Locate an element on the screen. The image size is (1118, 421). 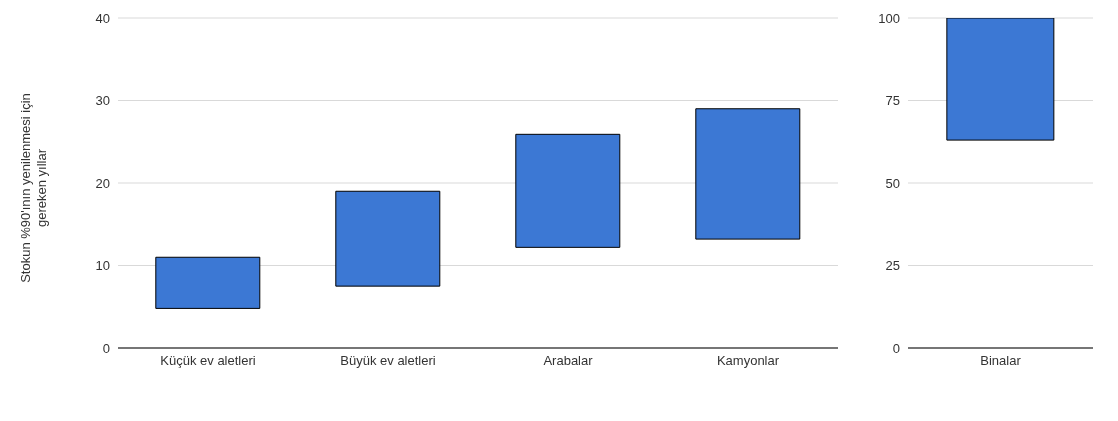
y-tick-label: 40 is located at coordinates (102, 18).